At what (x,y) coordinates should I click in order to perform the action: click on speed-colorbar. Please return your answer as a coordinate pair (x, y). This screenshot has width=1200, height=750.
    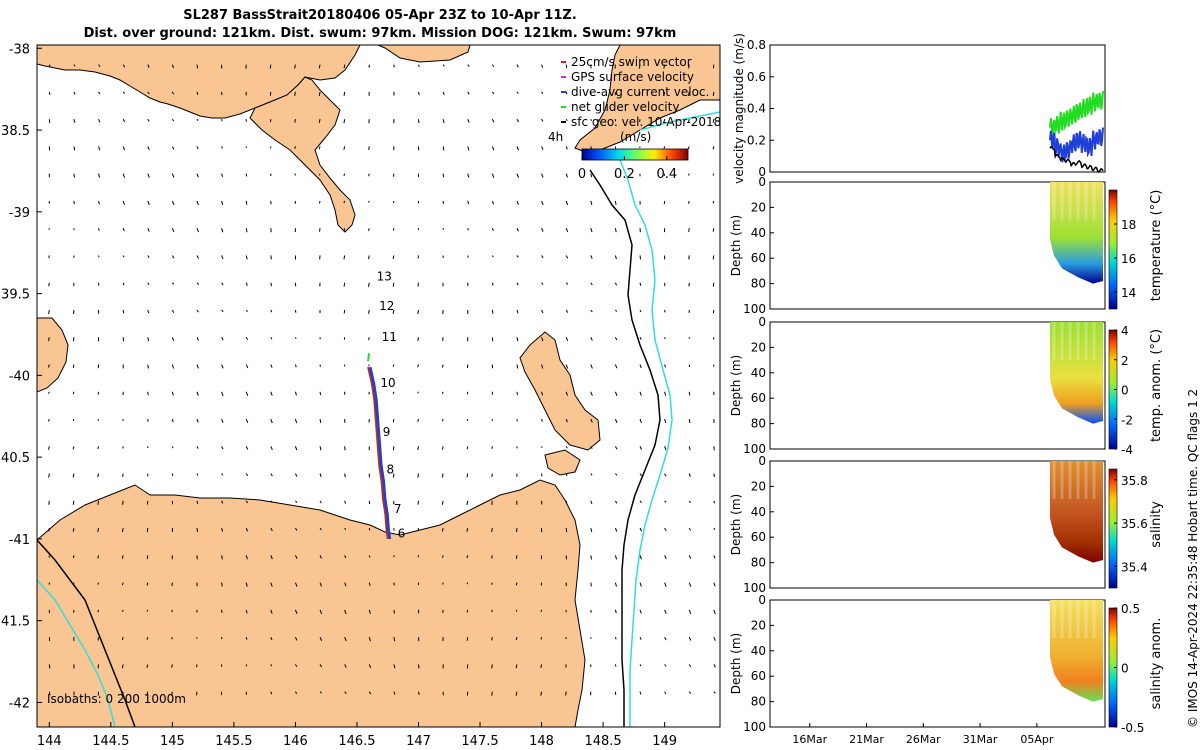
    Looking at the image, I should click on (635, 154).